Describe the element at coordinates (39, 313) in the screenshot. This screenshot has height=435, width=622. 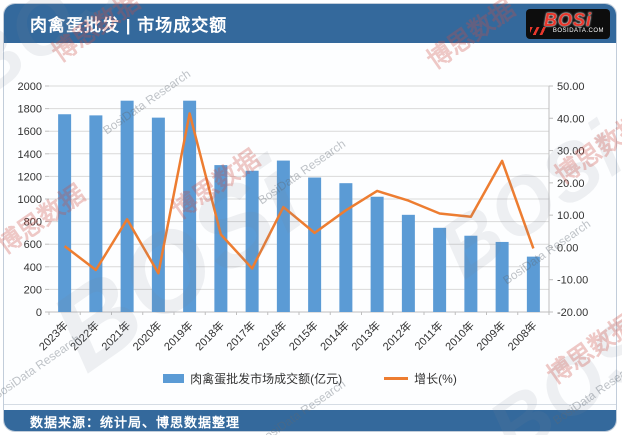
I see `svg-text: 0` at that location.